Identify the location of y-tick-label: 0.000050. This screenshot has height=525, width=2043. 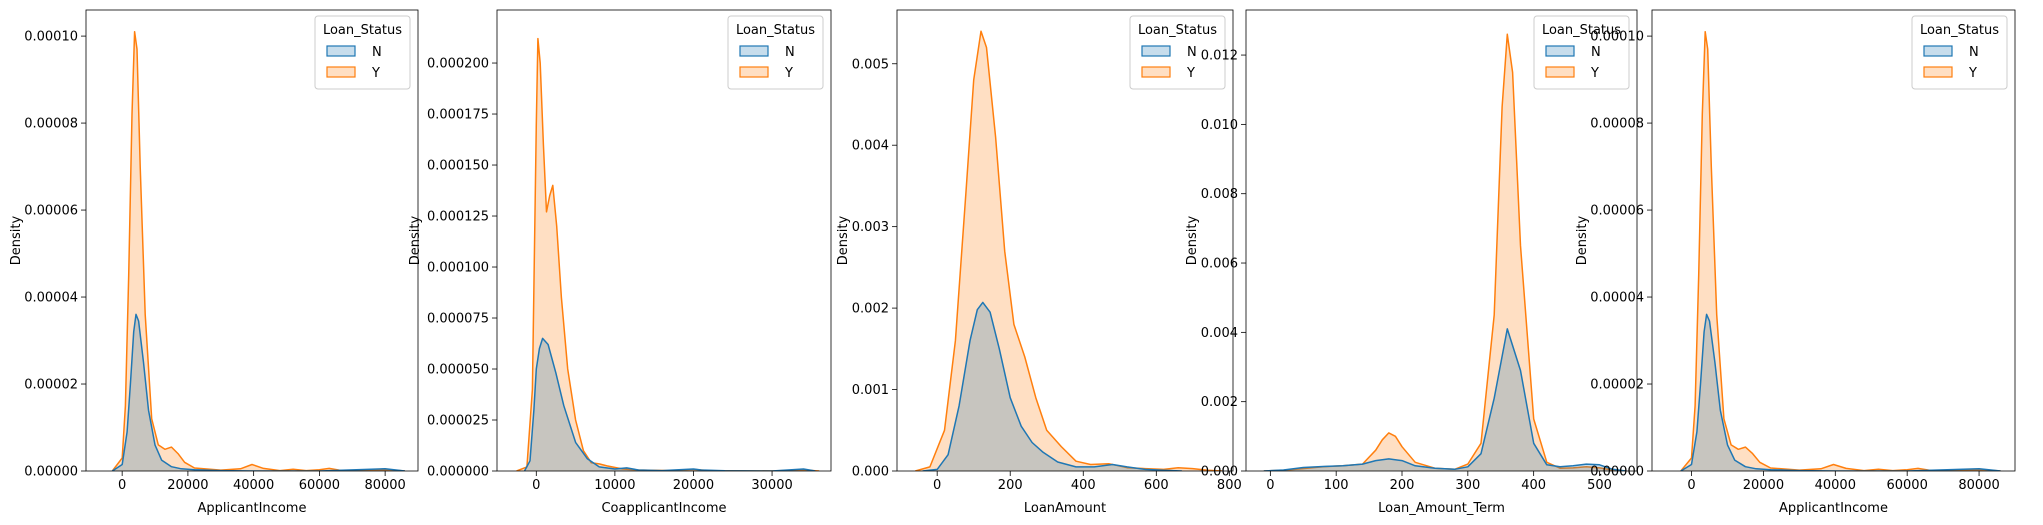
(458, 370).